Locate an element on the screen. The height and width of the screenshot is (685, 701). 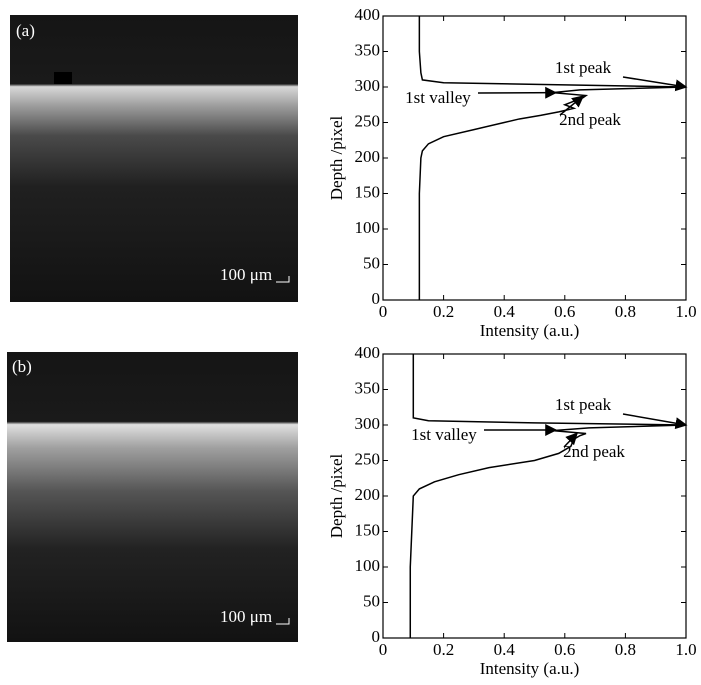
panel-label: (a) is located at coordinates (25, 30).